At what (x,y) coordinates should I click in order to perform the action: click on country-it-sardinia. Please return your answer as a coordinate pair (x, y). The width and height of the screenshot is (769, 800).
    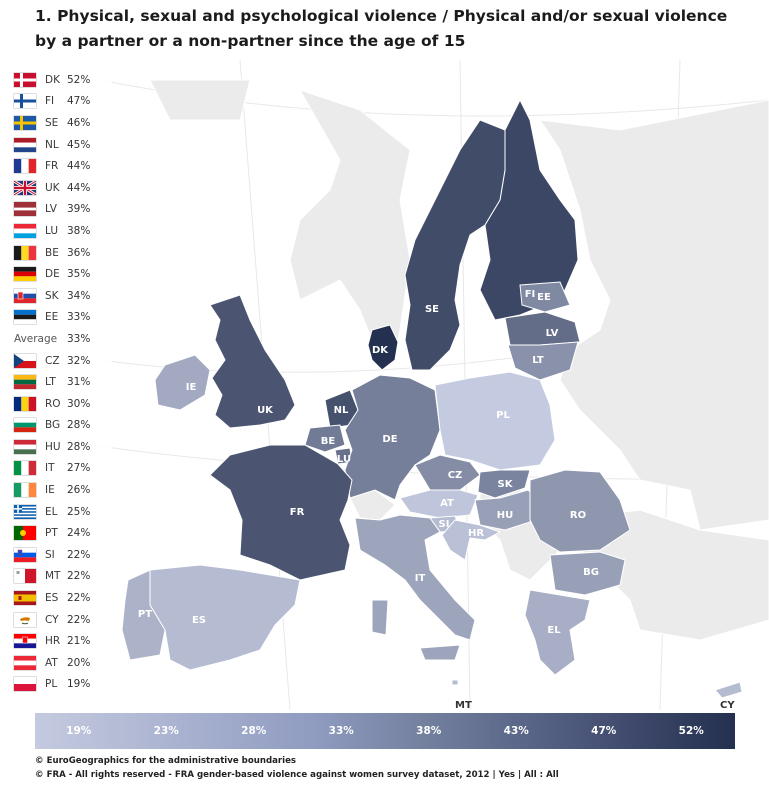
    Looking at the image, I should click on (380, 617).